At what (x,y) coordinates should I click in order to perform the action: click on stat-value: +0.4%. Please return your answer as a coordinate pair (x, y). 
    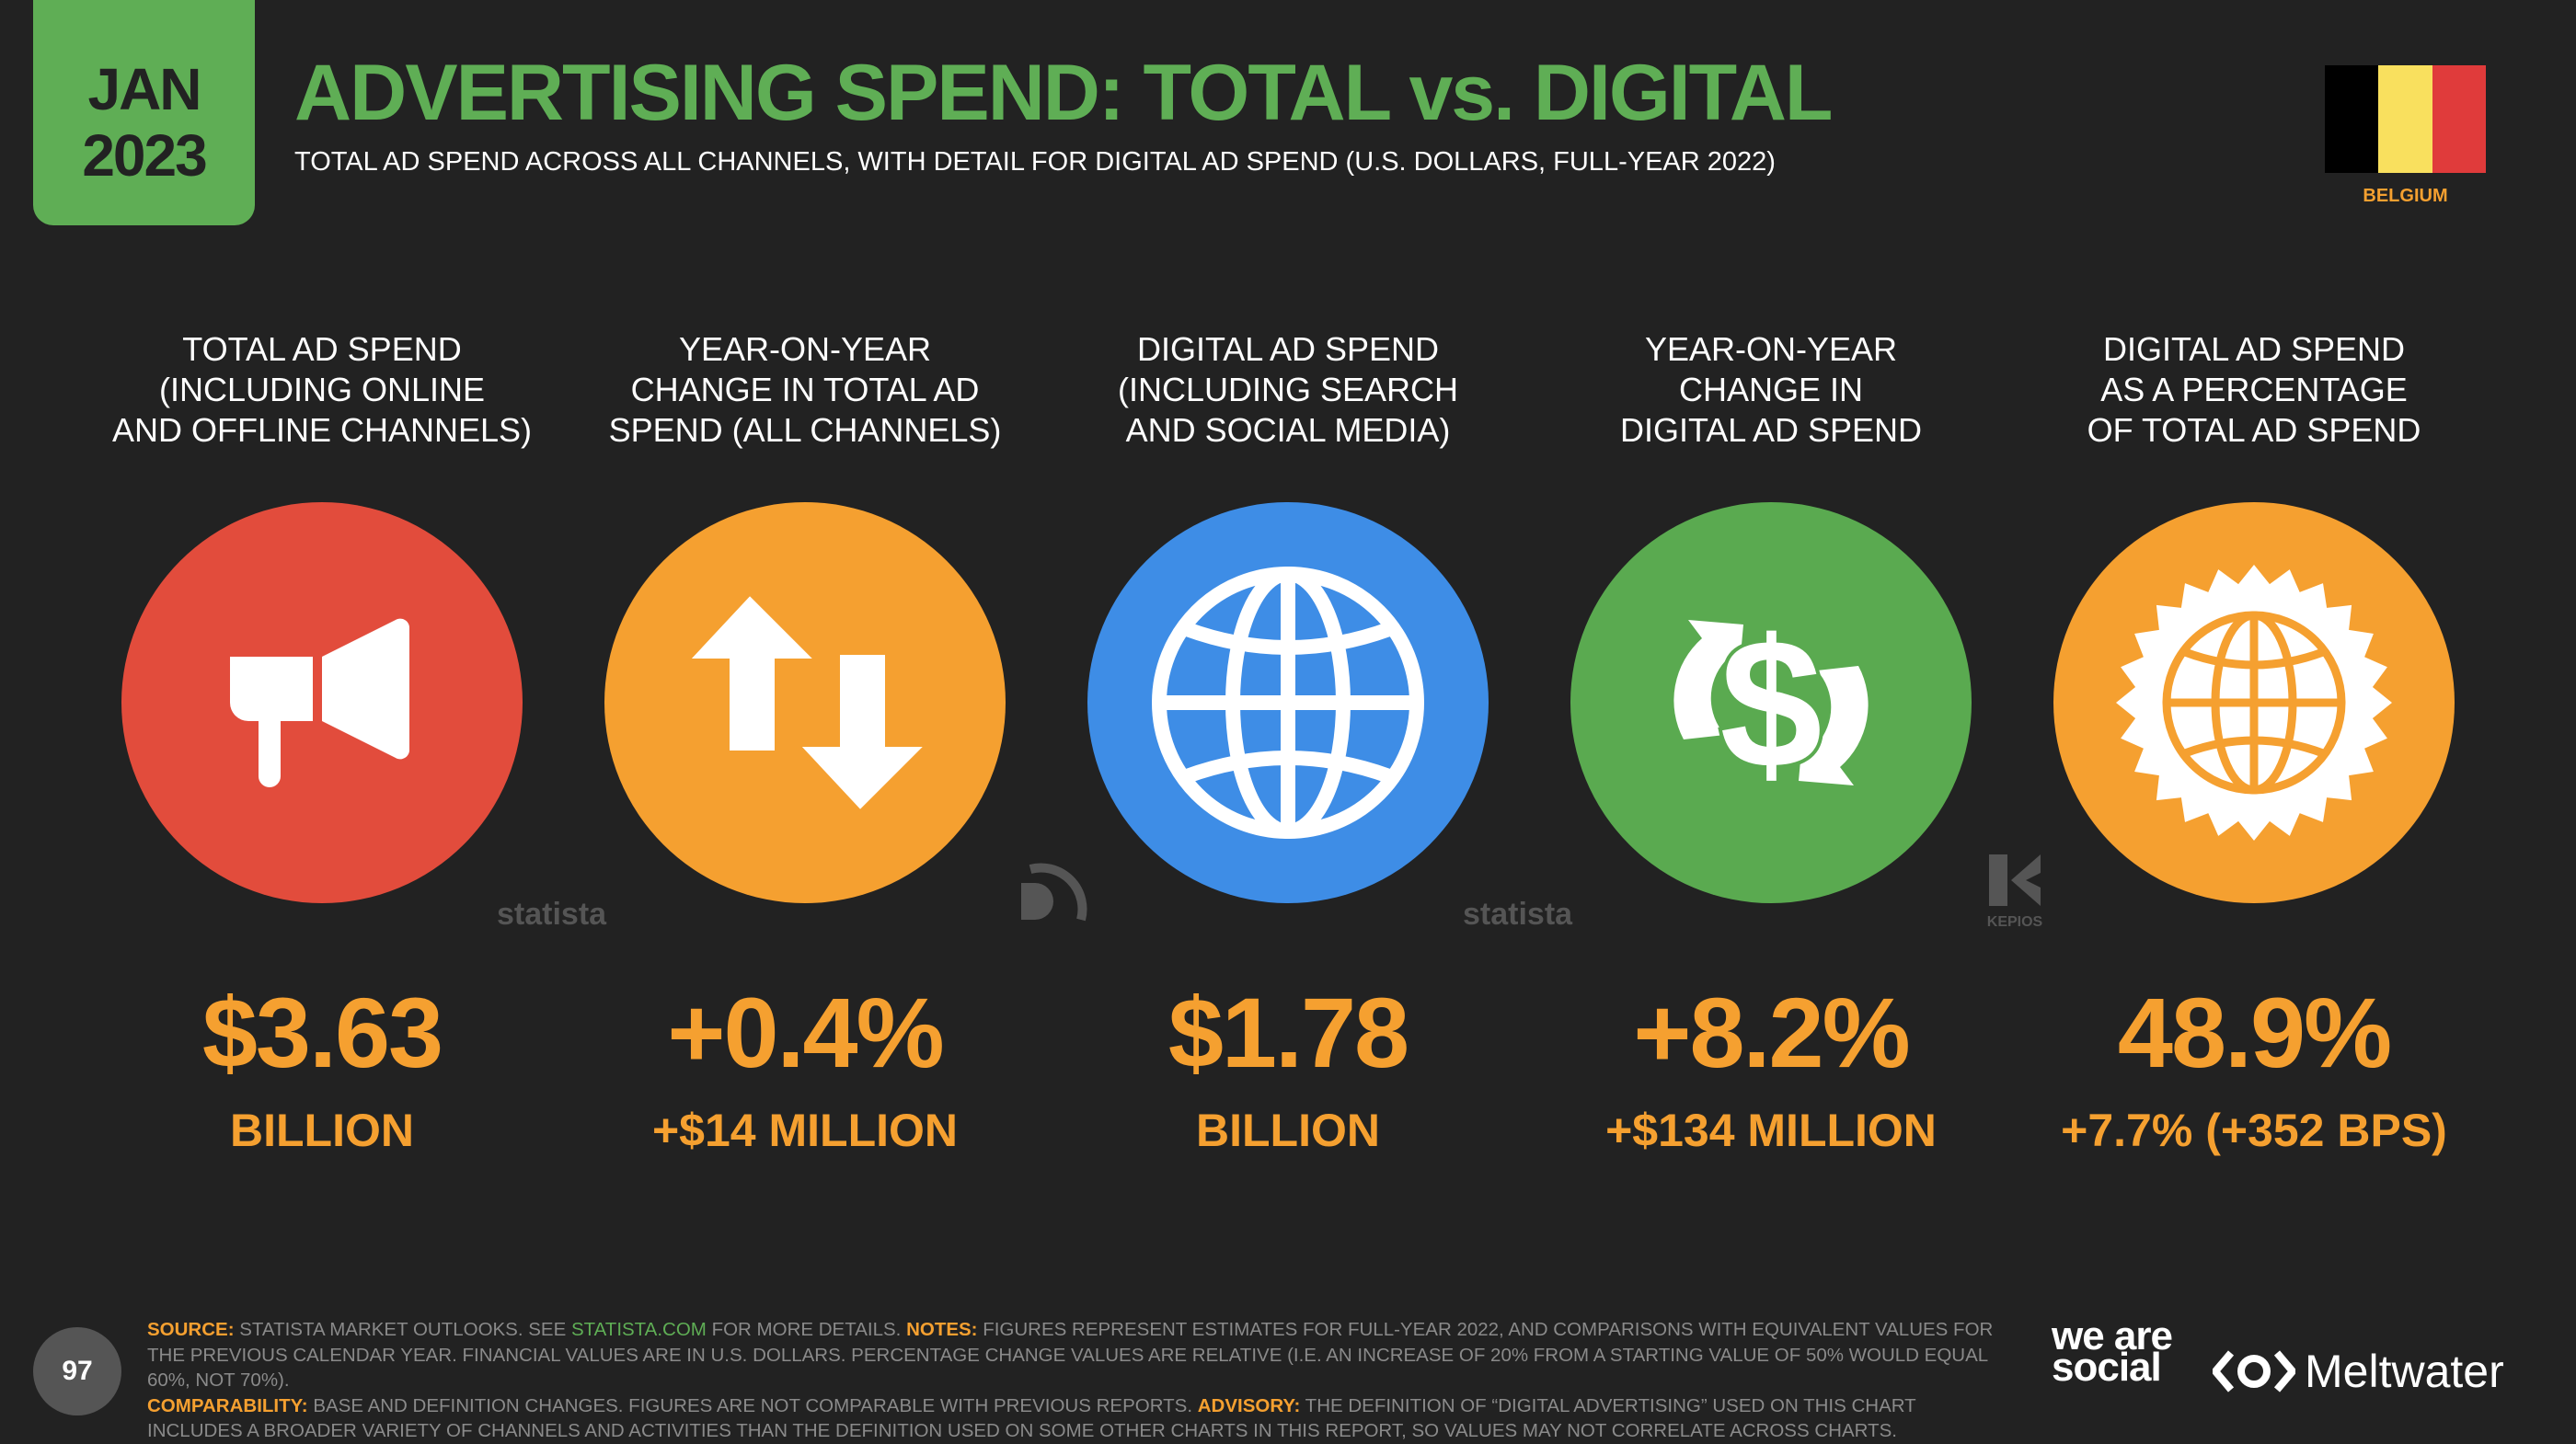
    Looking at the image, I should click on (805, 1032).